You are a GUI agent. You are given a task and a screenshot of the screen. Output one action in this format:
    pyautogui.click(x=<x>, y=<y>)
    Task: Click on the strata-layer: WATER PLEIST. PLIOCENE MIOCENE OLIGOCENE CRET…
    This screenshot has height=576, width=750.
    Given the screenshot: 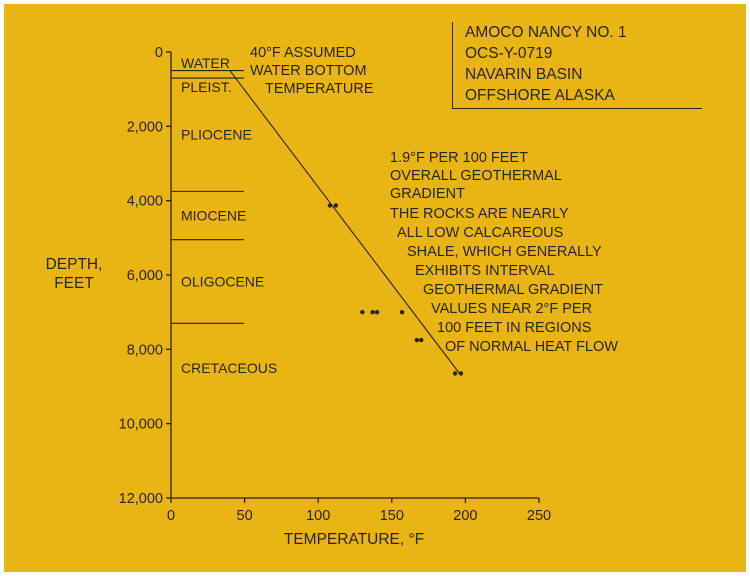 What is the action you would take?
    pyautogui.click(x=224, y=215)
    